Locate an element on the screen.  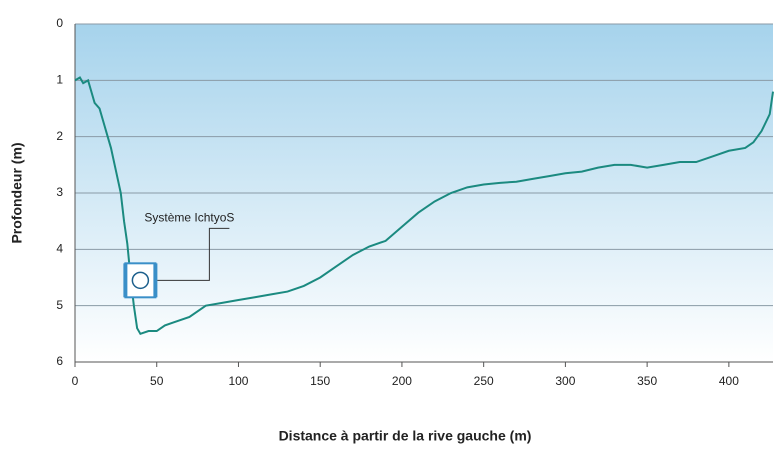
annotation: Système IchtyoS is located at coordinates (189, 217).